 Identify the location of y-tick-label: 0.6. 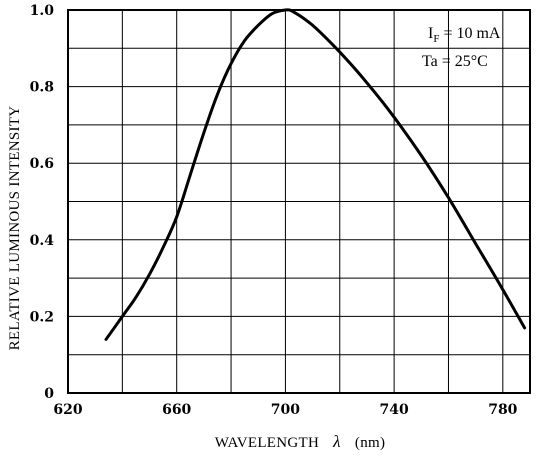
(42, 164).